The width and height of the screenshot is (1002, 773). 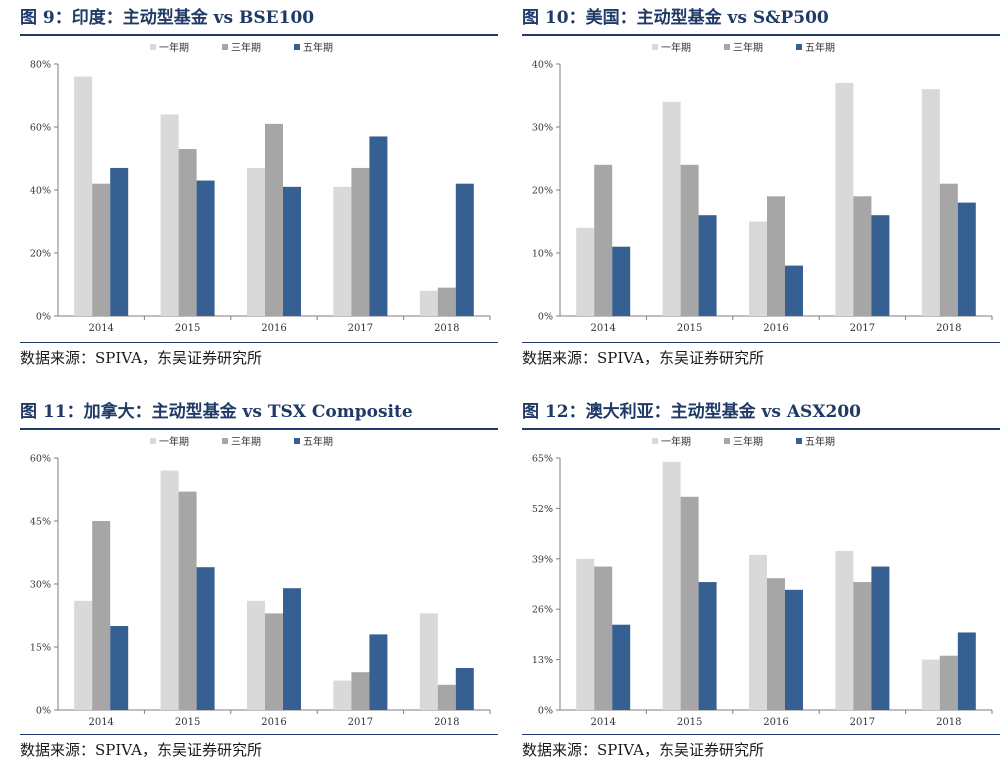 I want to click on y-tick-label: 20%, so click(x=542, y=191).